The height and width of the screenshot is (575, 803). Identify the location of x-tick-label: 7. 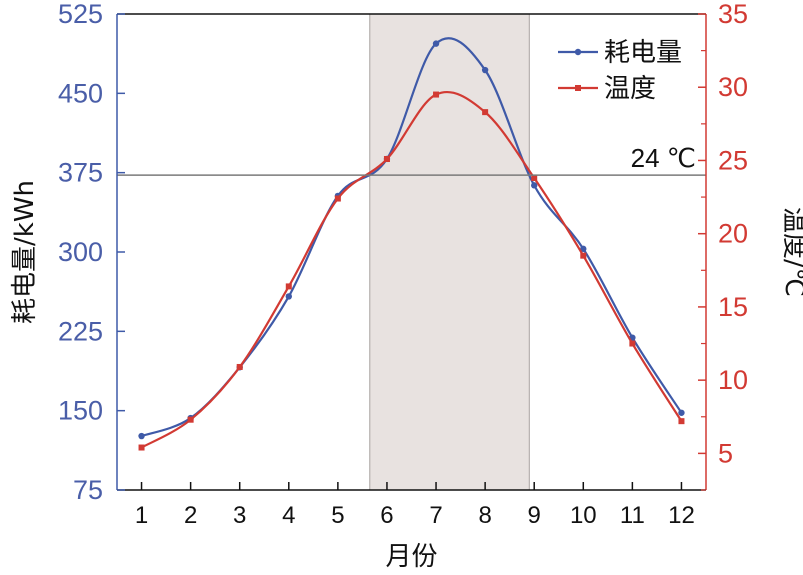
(435, 515).